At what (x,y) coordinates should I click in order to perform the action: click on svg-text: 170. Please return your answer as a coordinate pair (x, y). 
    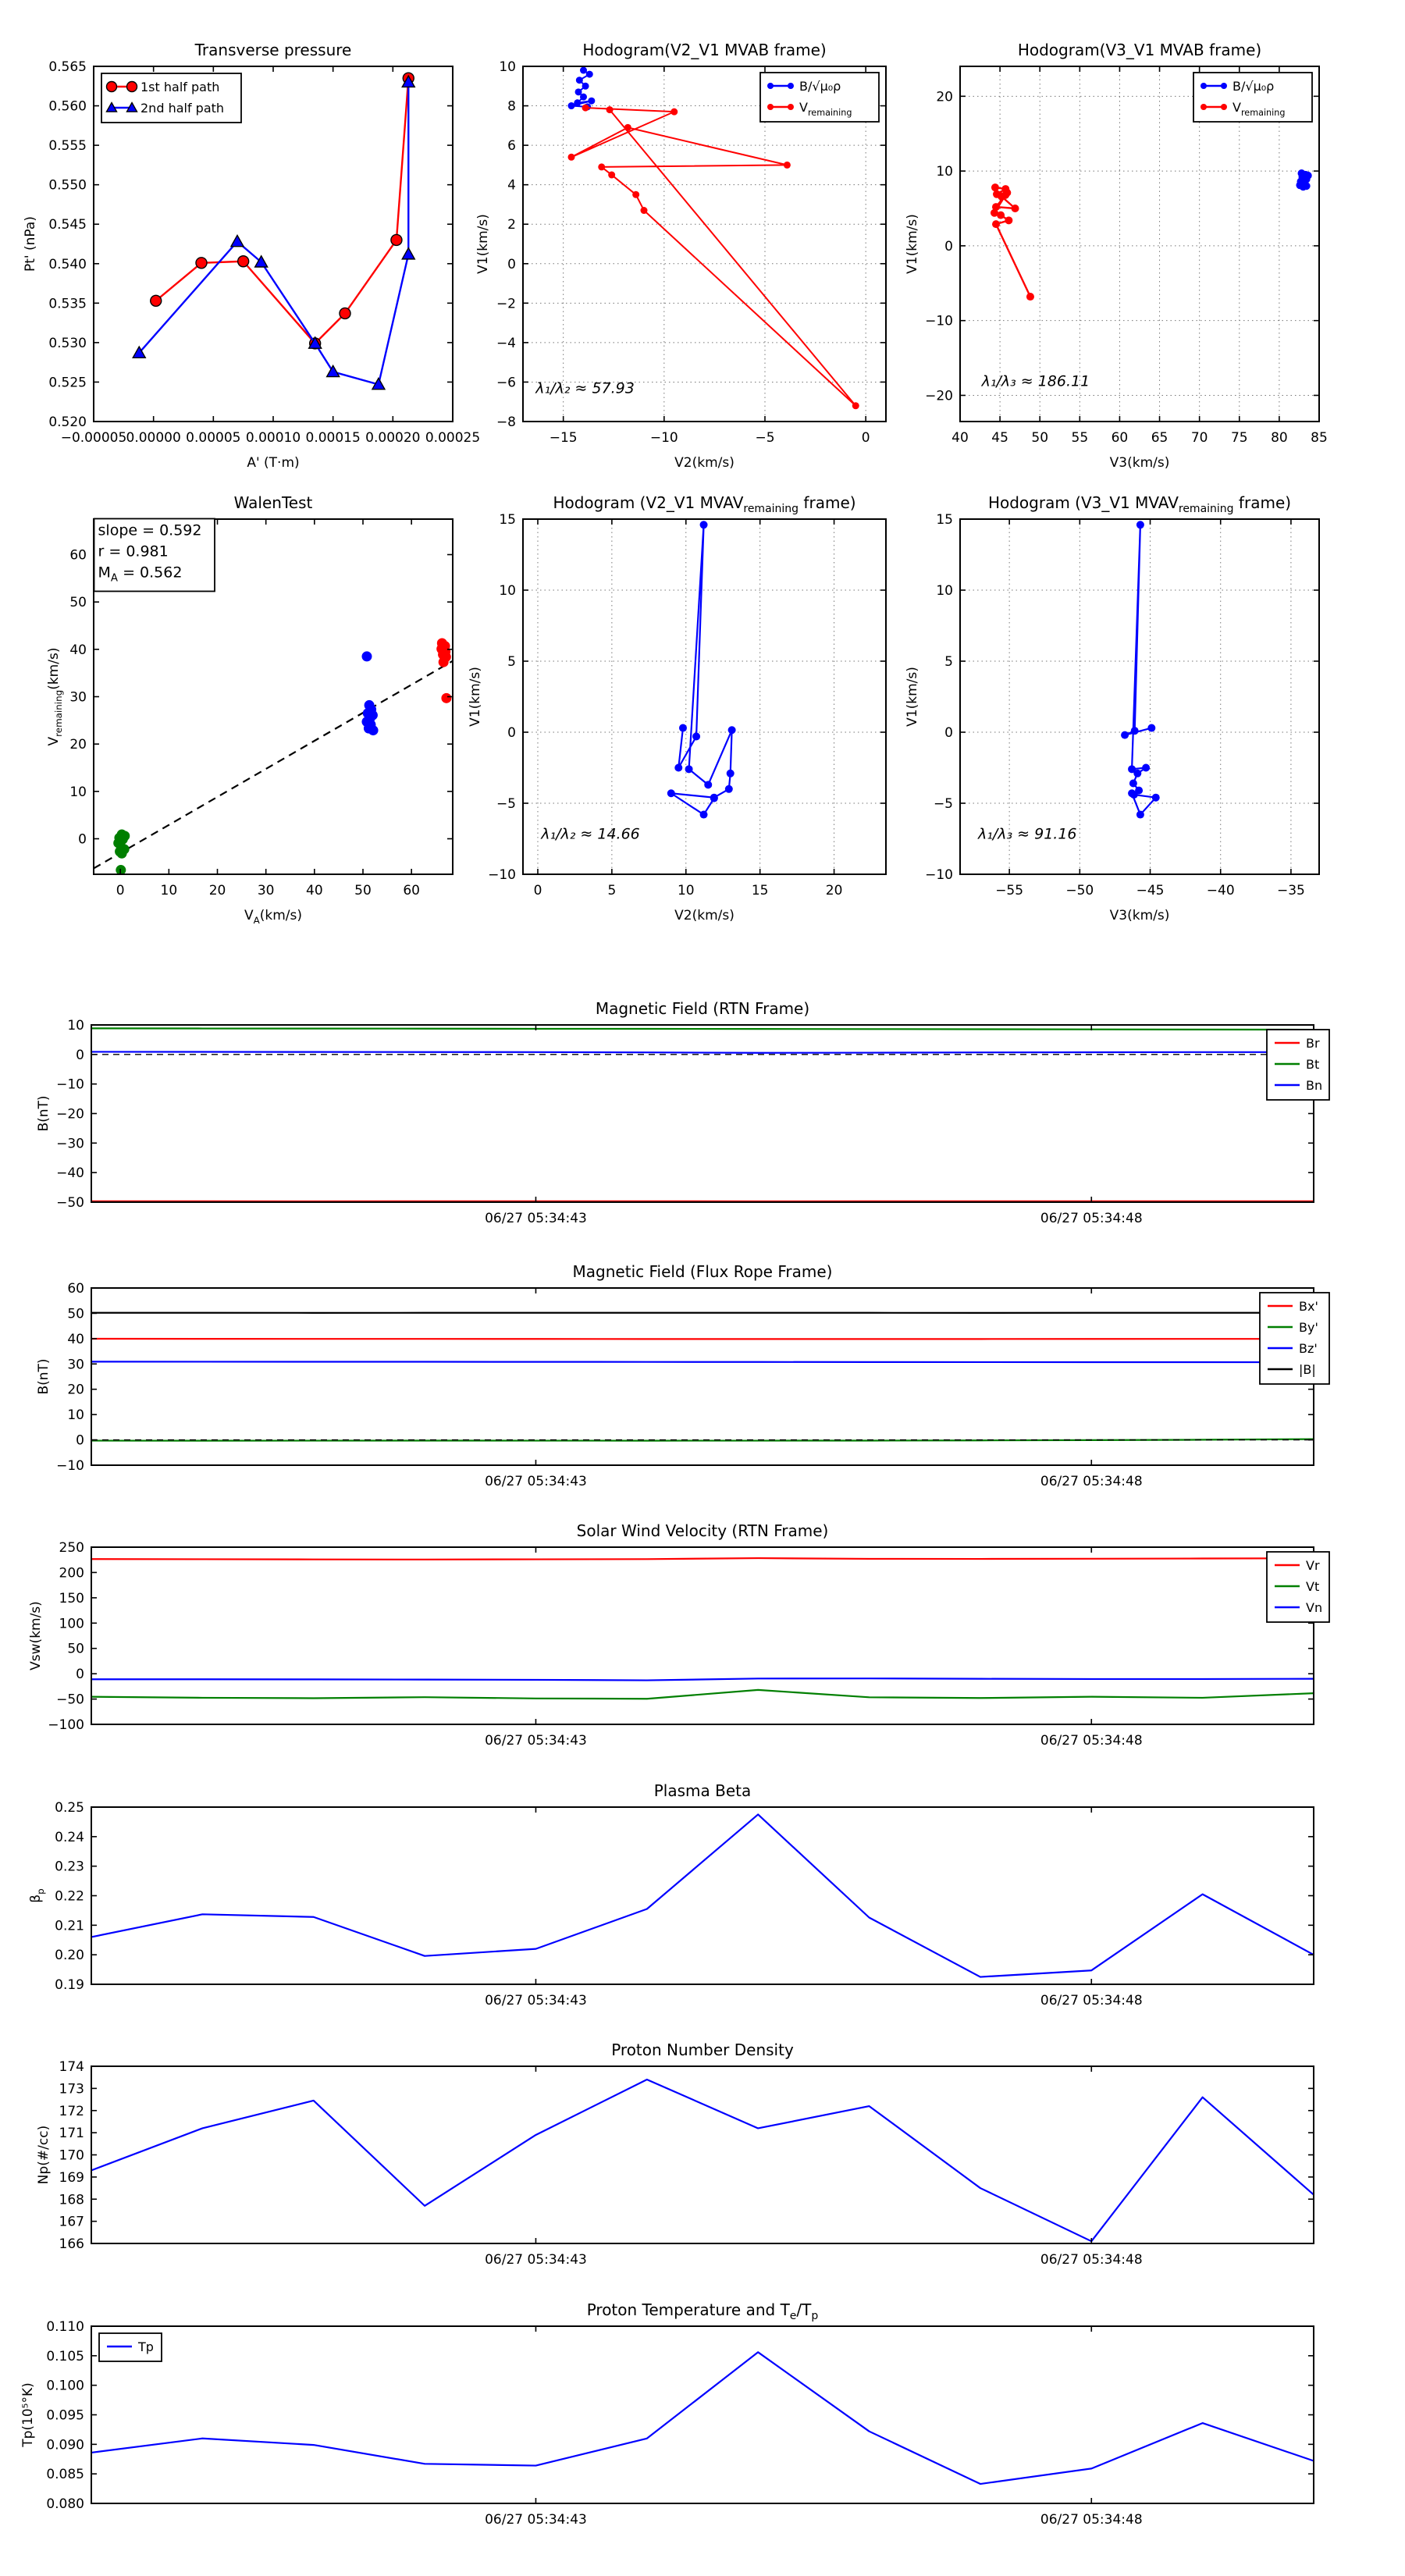
    Looking at the image, I should click on (72, 2156).